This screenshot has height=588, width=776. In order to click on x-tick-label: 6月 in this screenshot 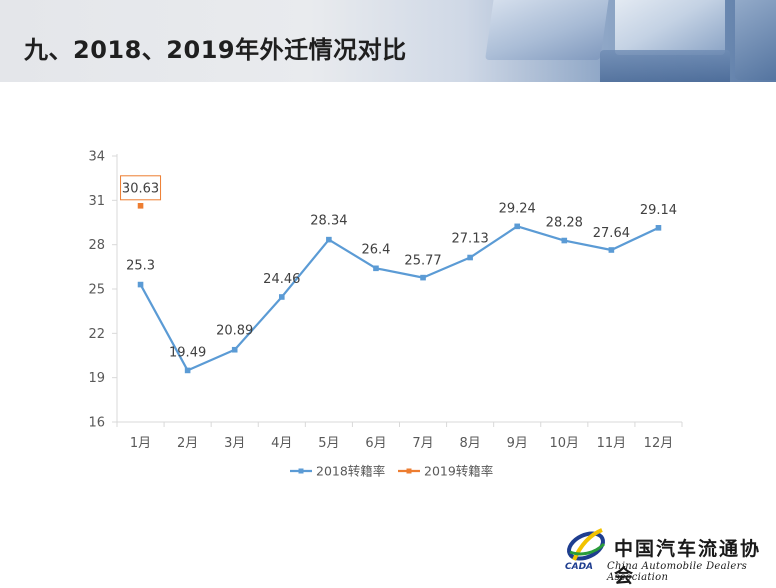, I will do `click(375, 443)`.